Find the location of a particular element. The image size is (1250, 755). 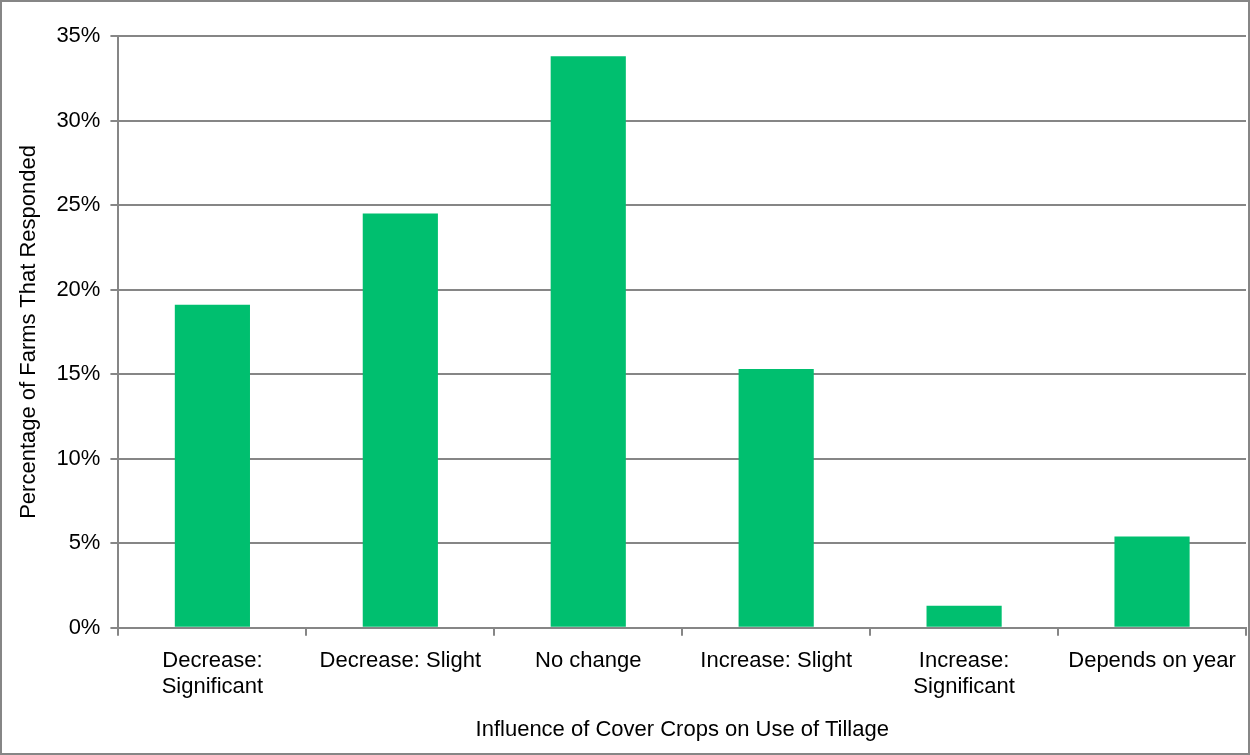

y-tick-label: 35% is located at coordinates (78, 35).